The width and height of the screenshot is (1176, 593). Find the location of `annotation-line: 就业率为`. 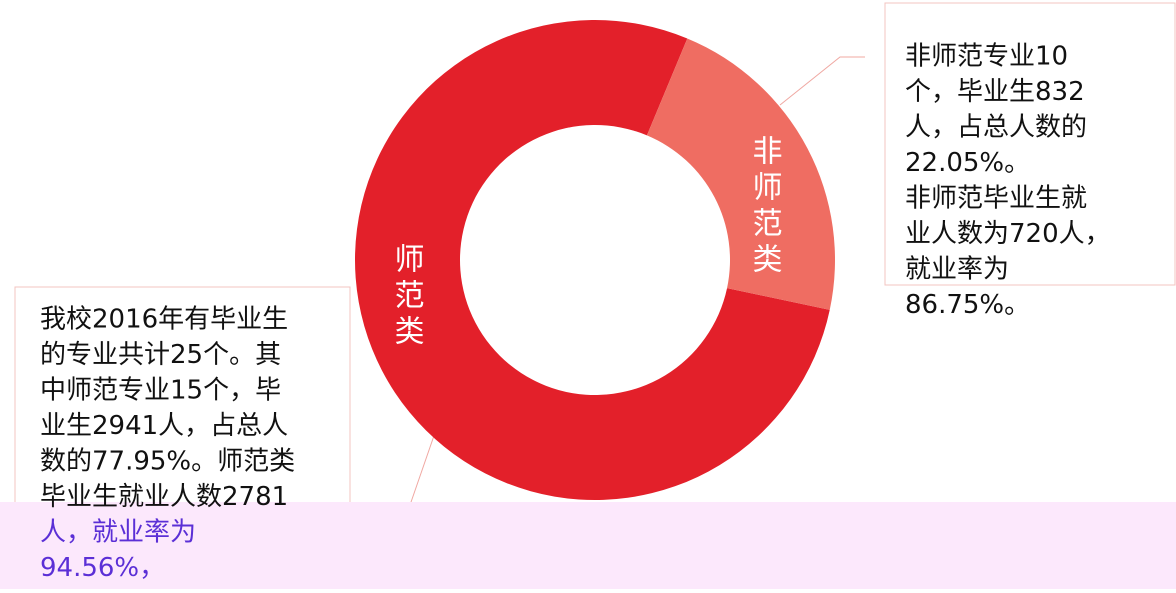

annotation-line: 就业率为 is located at coordinates (957, 270).